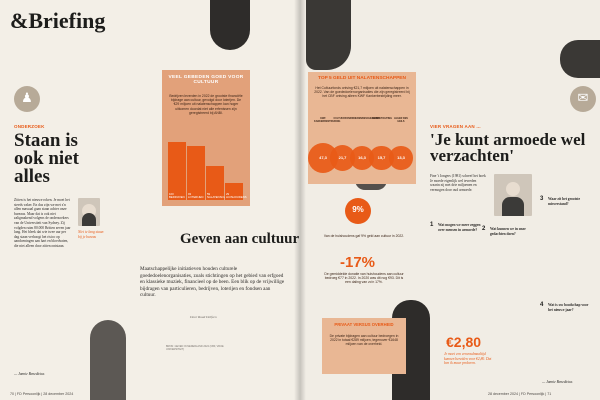  I want to click on circle-value: 16,3, so click(362, 157).